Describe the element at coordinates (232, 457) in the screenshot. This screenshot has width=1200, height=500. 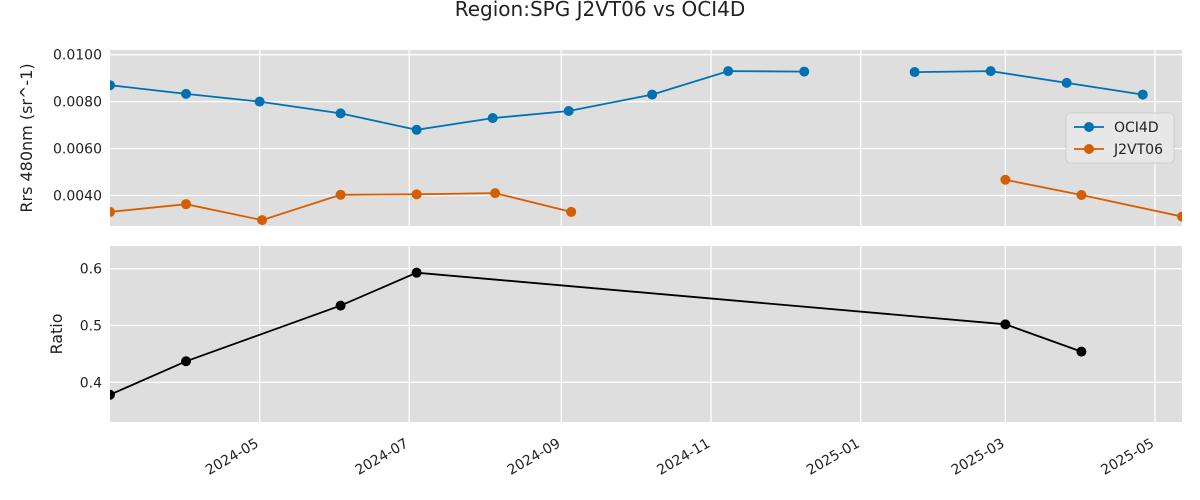
I see `x-tick-label: 2024-05` at that location.